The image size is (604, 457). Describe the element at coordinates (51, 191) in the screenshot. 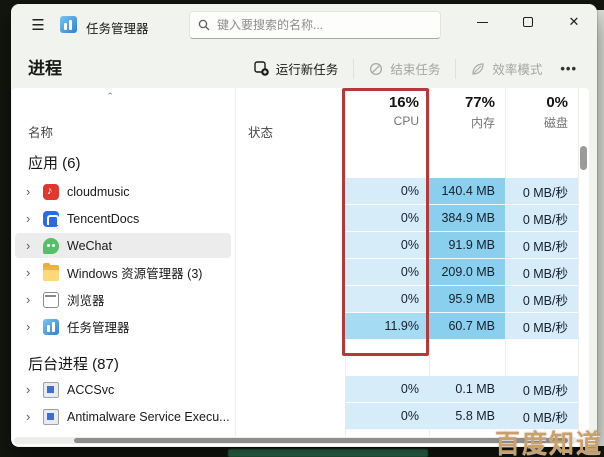

I see `cloudmusic-icon` at that location.